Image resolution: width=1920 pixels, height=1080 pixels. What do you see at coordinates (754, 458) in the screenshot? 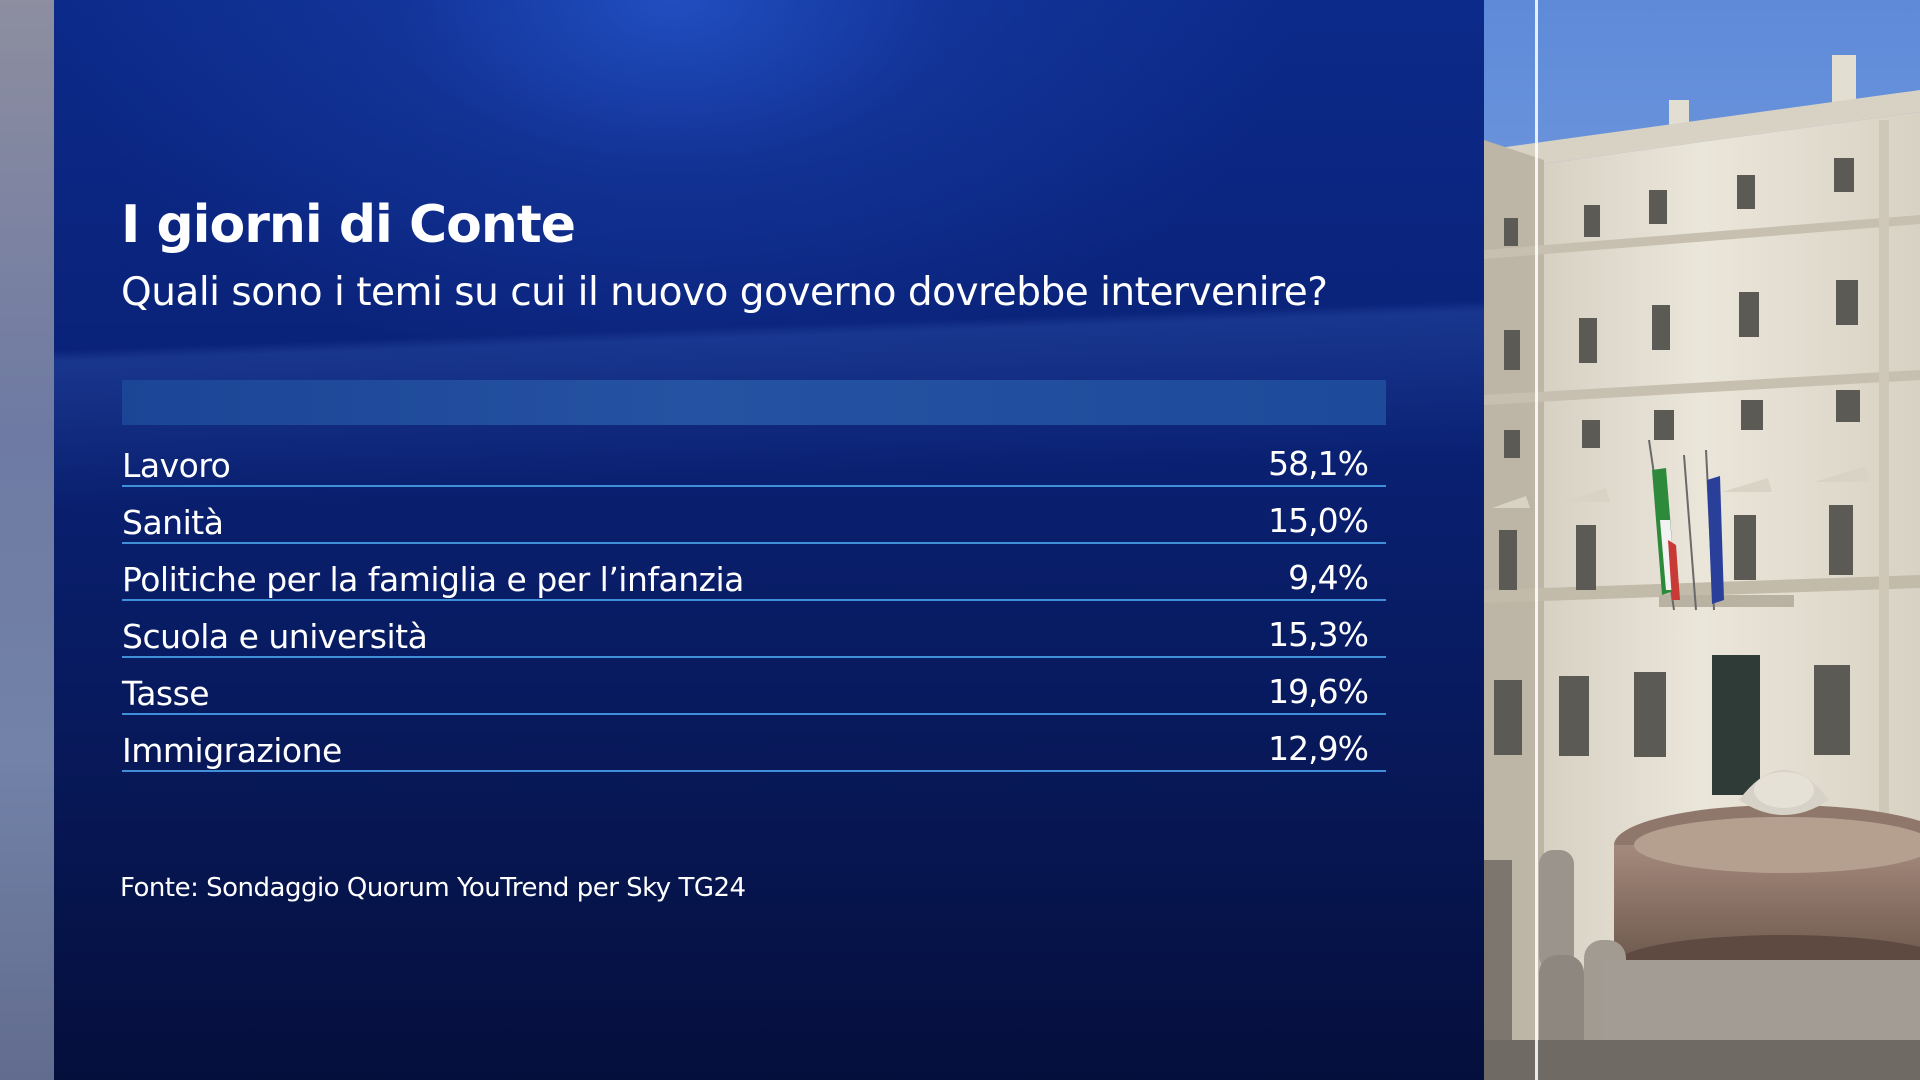
I see `table-row: Lavoro 58,1%` at bounding box center [754, 458].